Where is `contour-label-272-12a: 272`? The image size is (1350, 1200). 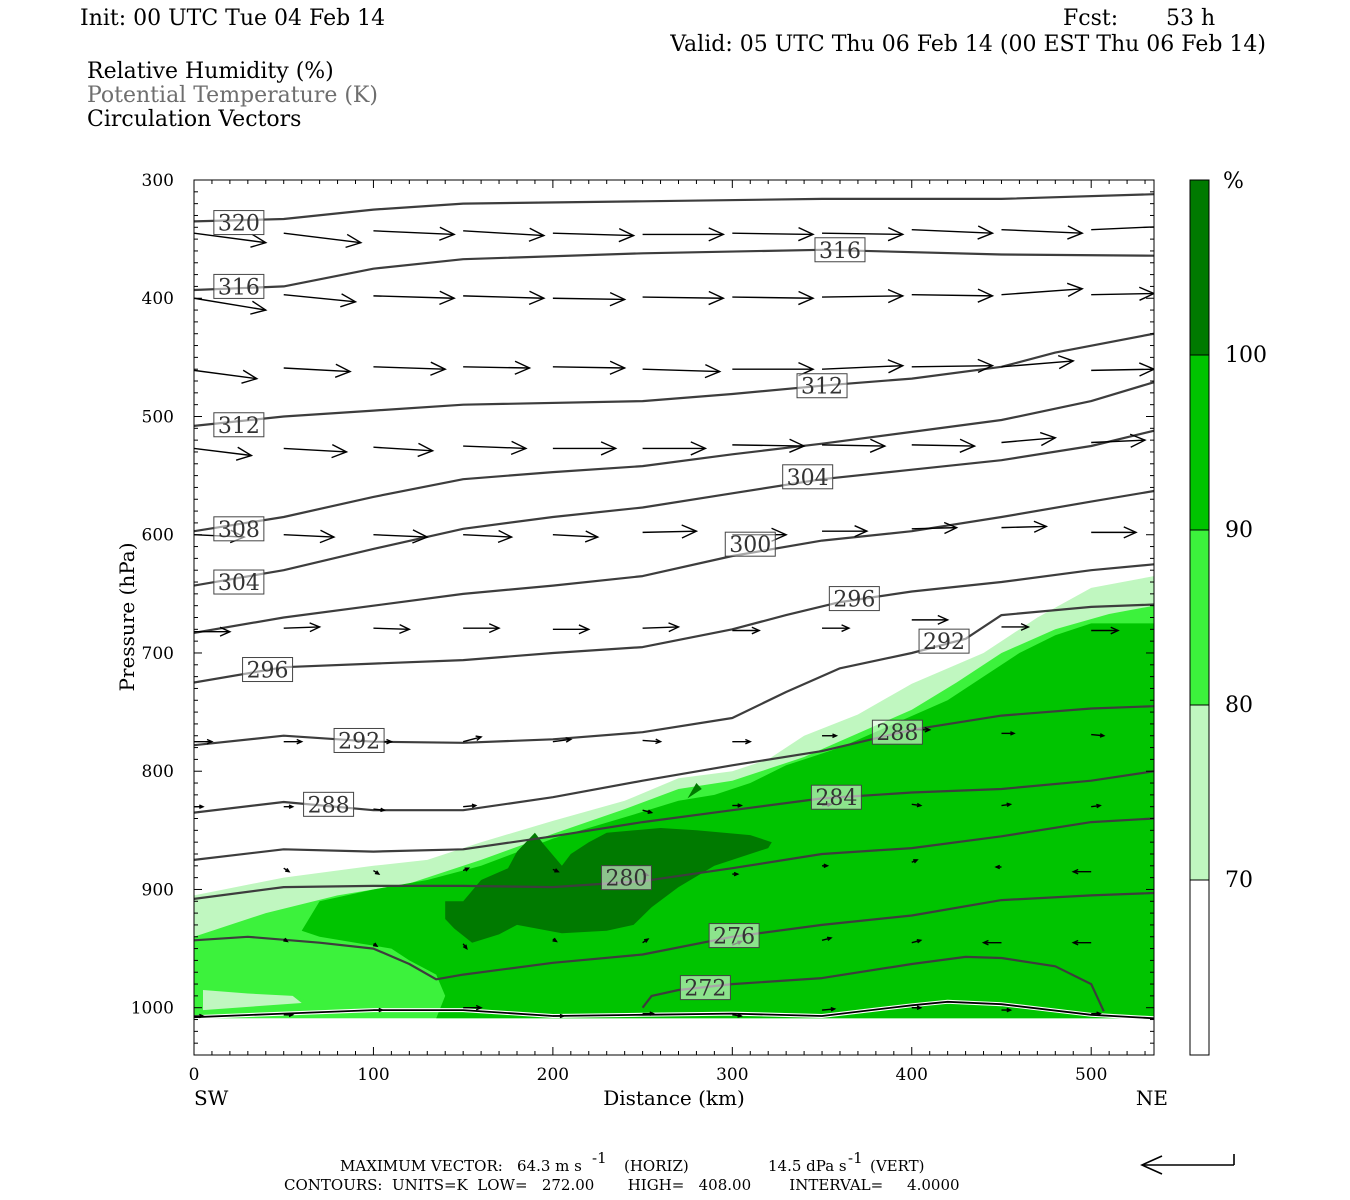 contour-label-272-12a: 272 is located at coordinates (705, 988).